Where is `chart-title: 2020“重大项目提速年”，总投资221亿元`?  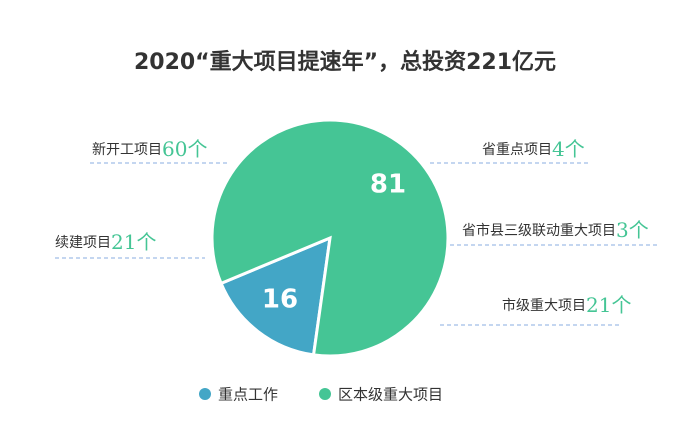 chart-title: 2020“重大项目提速年”，总投资221亿元 is located at coordinates (345, 62).